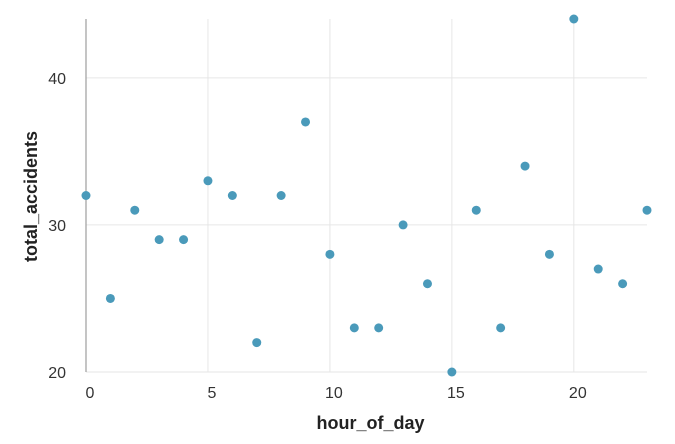 This screenshot has width=675, height=444. What do you see at coordinates (31, 196) in the screenshot?
I see `y-axis-title: total_accidents` at bounding box center [31, 196].